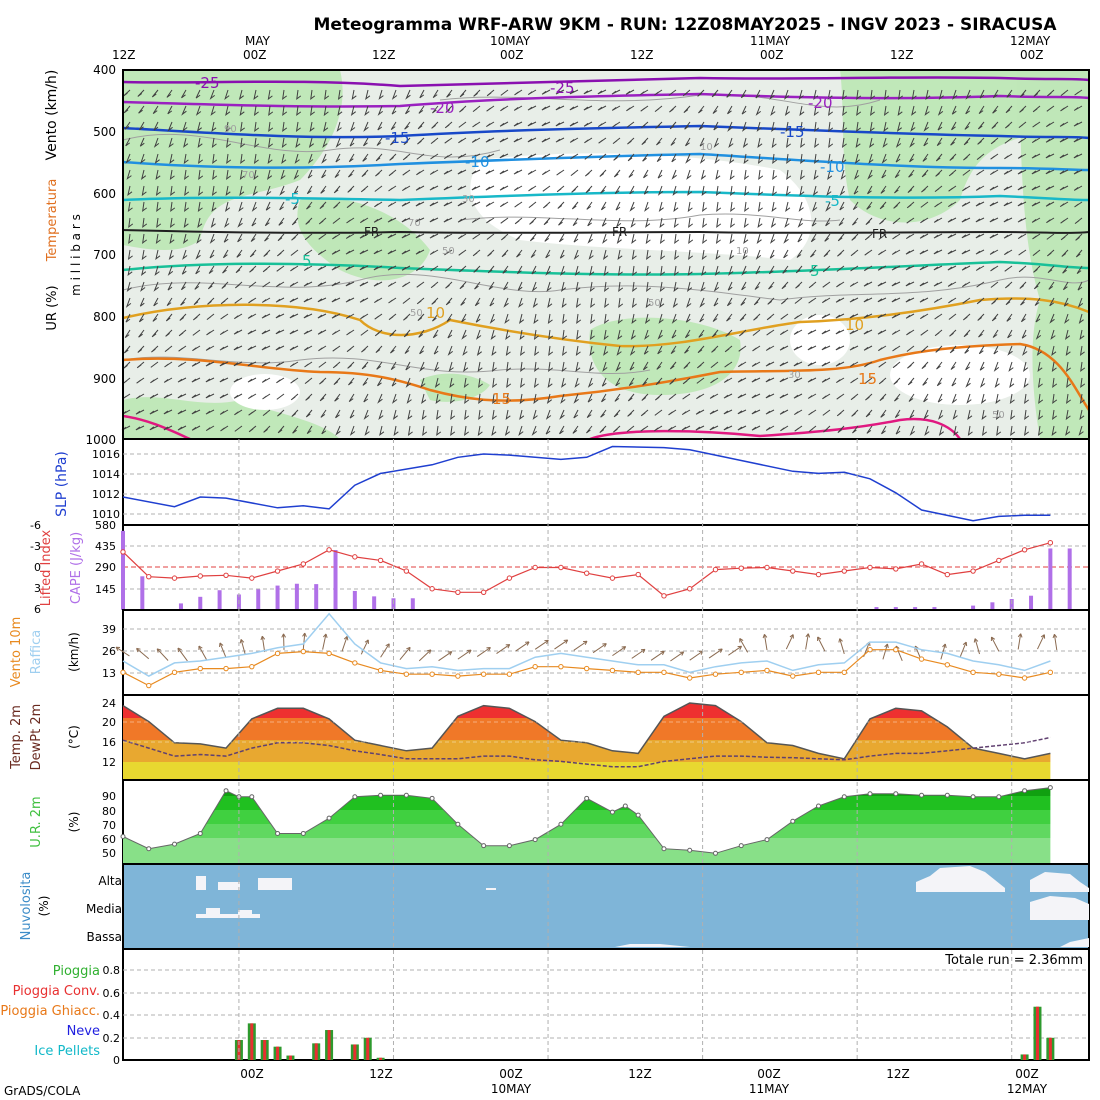  Describe the element at coordinates (585, 643) in the screenshot. I see `wind-arrow-head` at that location.